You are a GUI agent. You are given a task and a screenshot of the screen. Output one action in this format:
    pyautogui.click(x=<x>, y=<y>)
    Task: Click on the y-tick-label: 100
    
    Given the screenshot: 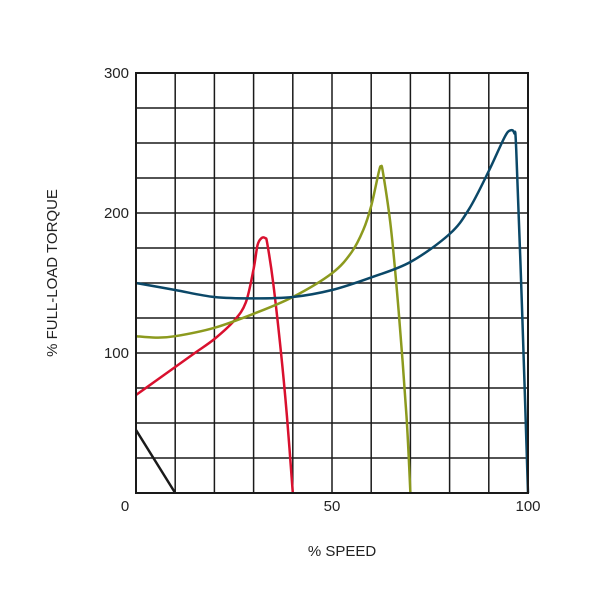 What is the action you would take?
    pyautogui.click(x=116, y=353)
    